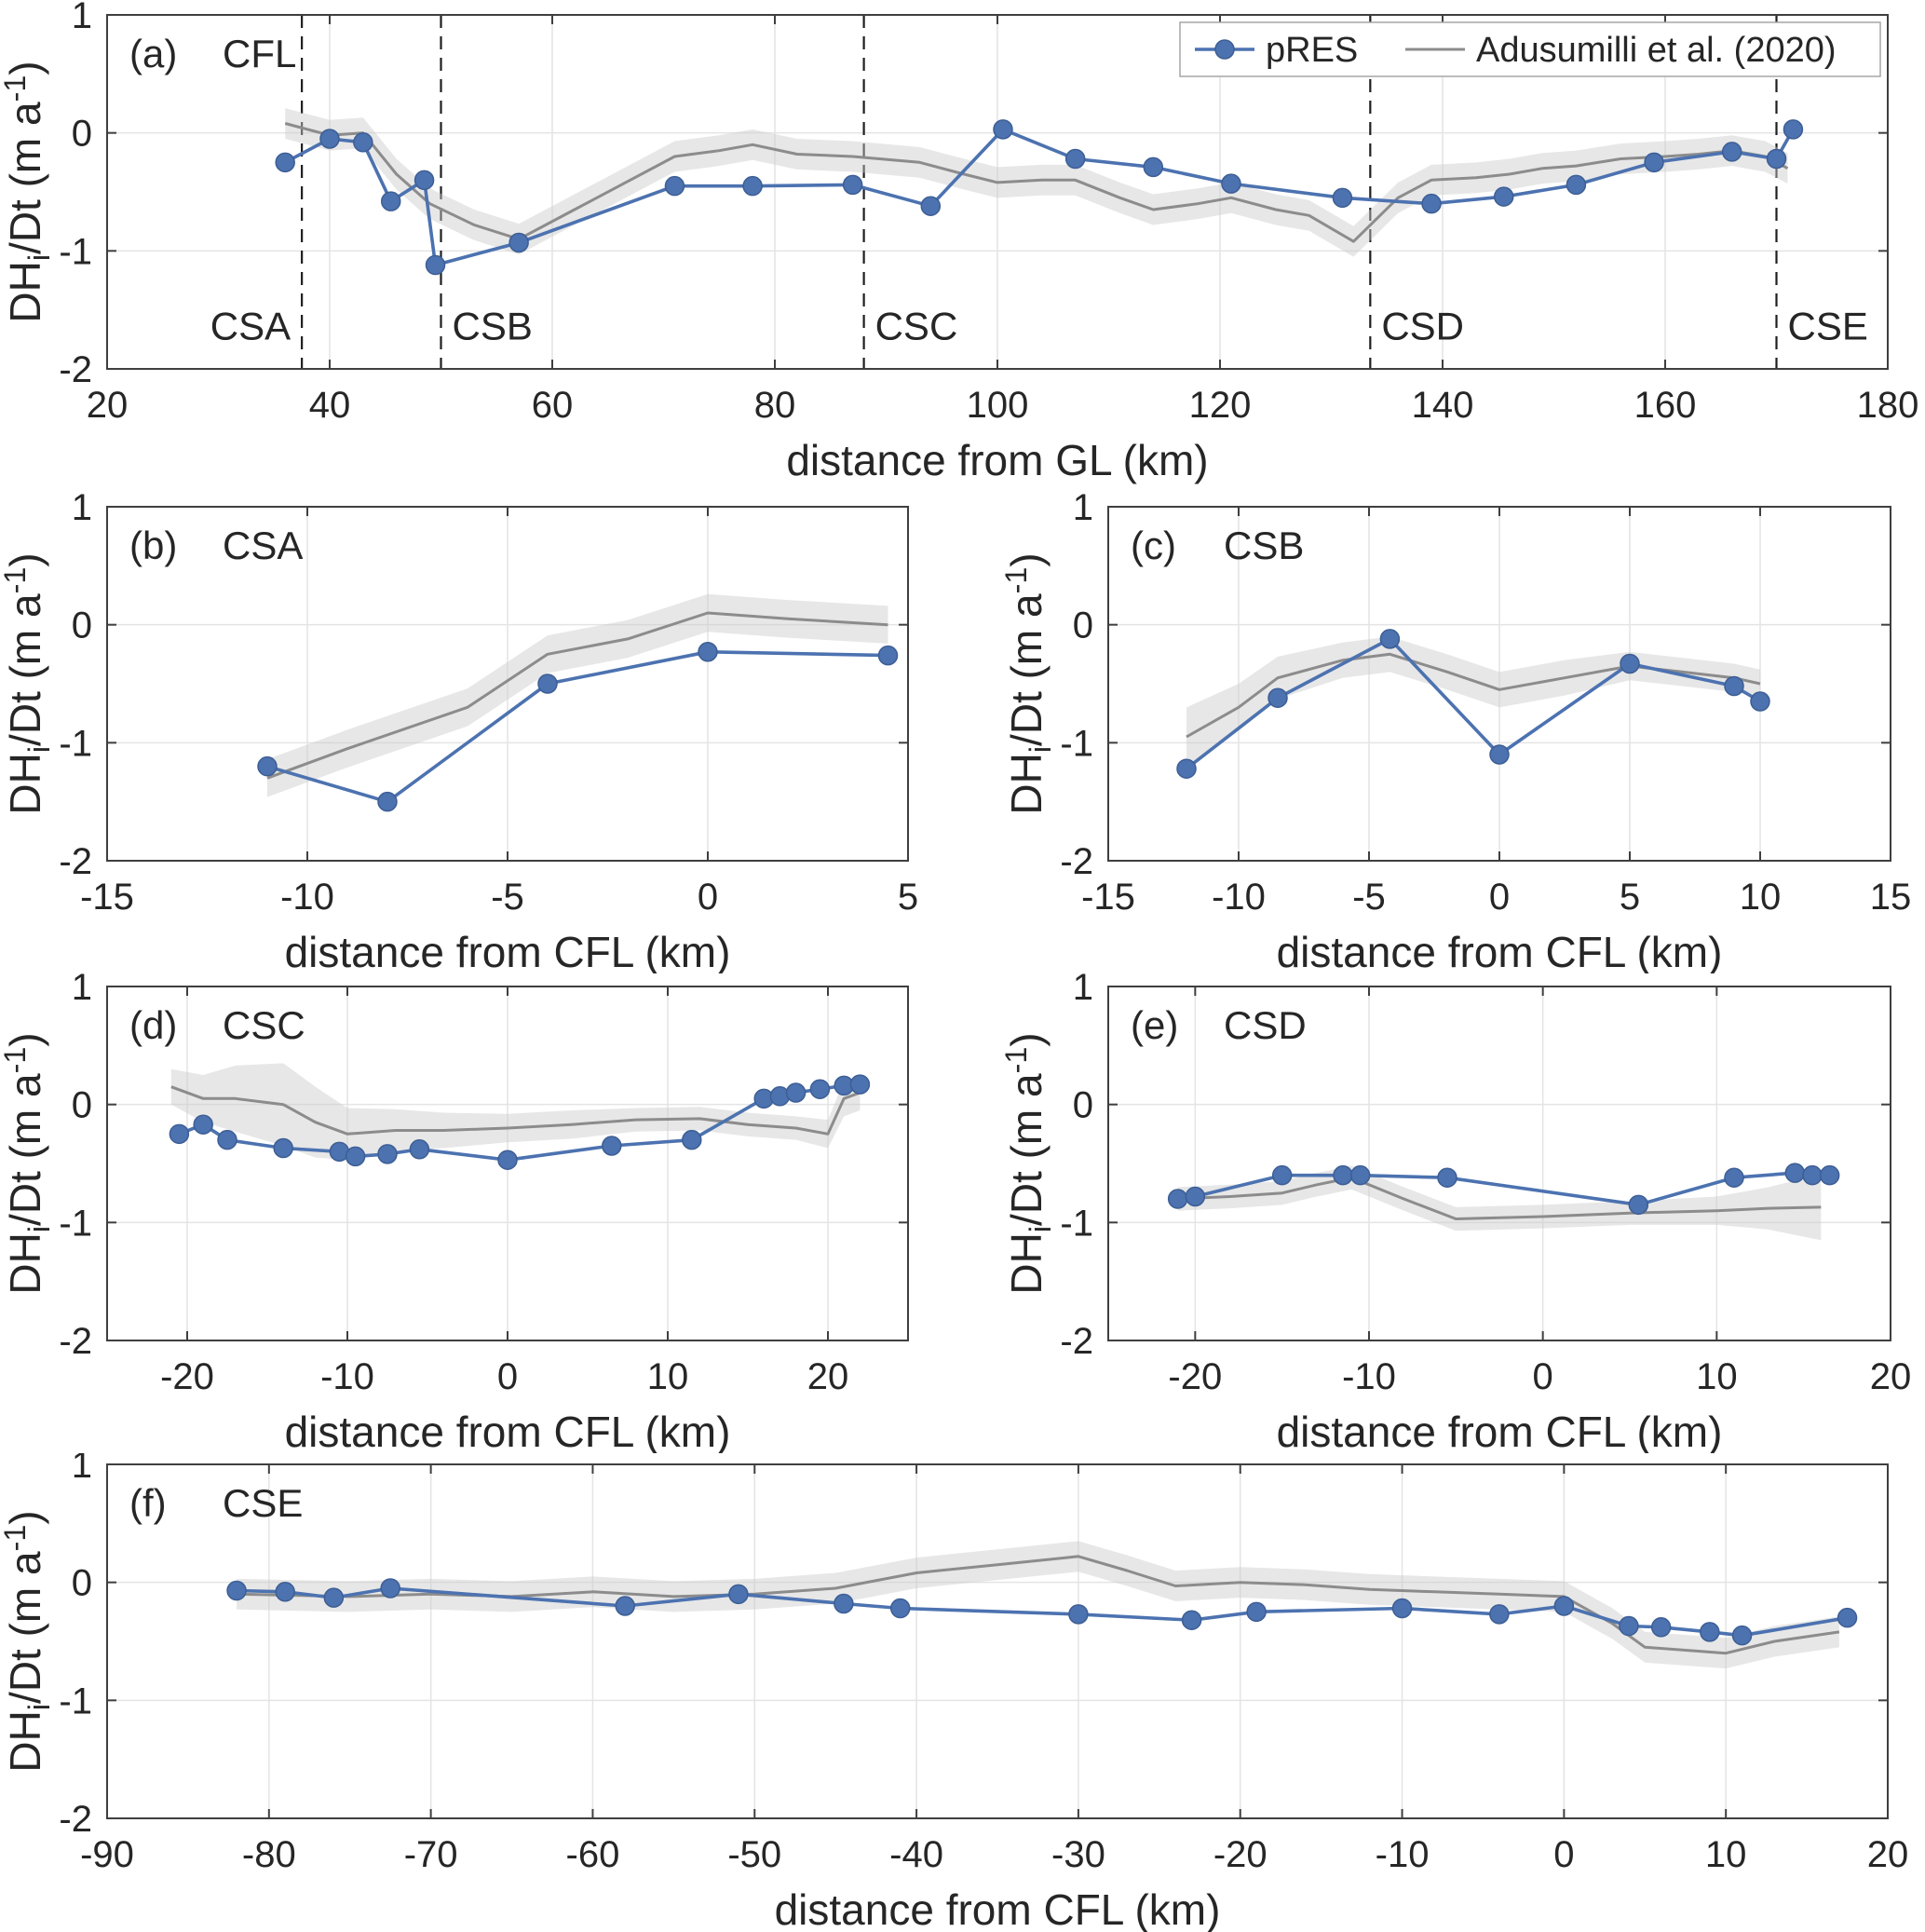  Describe the element at coordinates (153, 53) in the screenshot. I see `panel-tag: (a)` at that location.